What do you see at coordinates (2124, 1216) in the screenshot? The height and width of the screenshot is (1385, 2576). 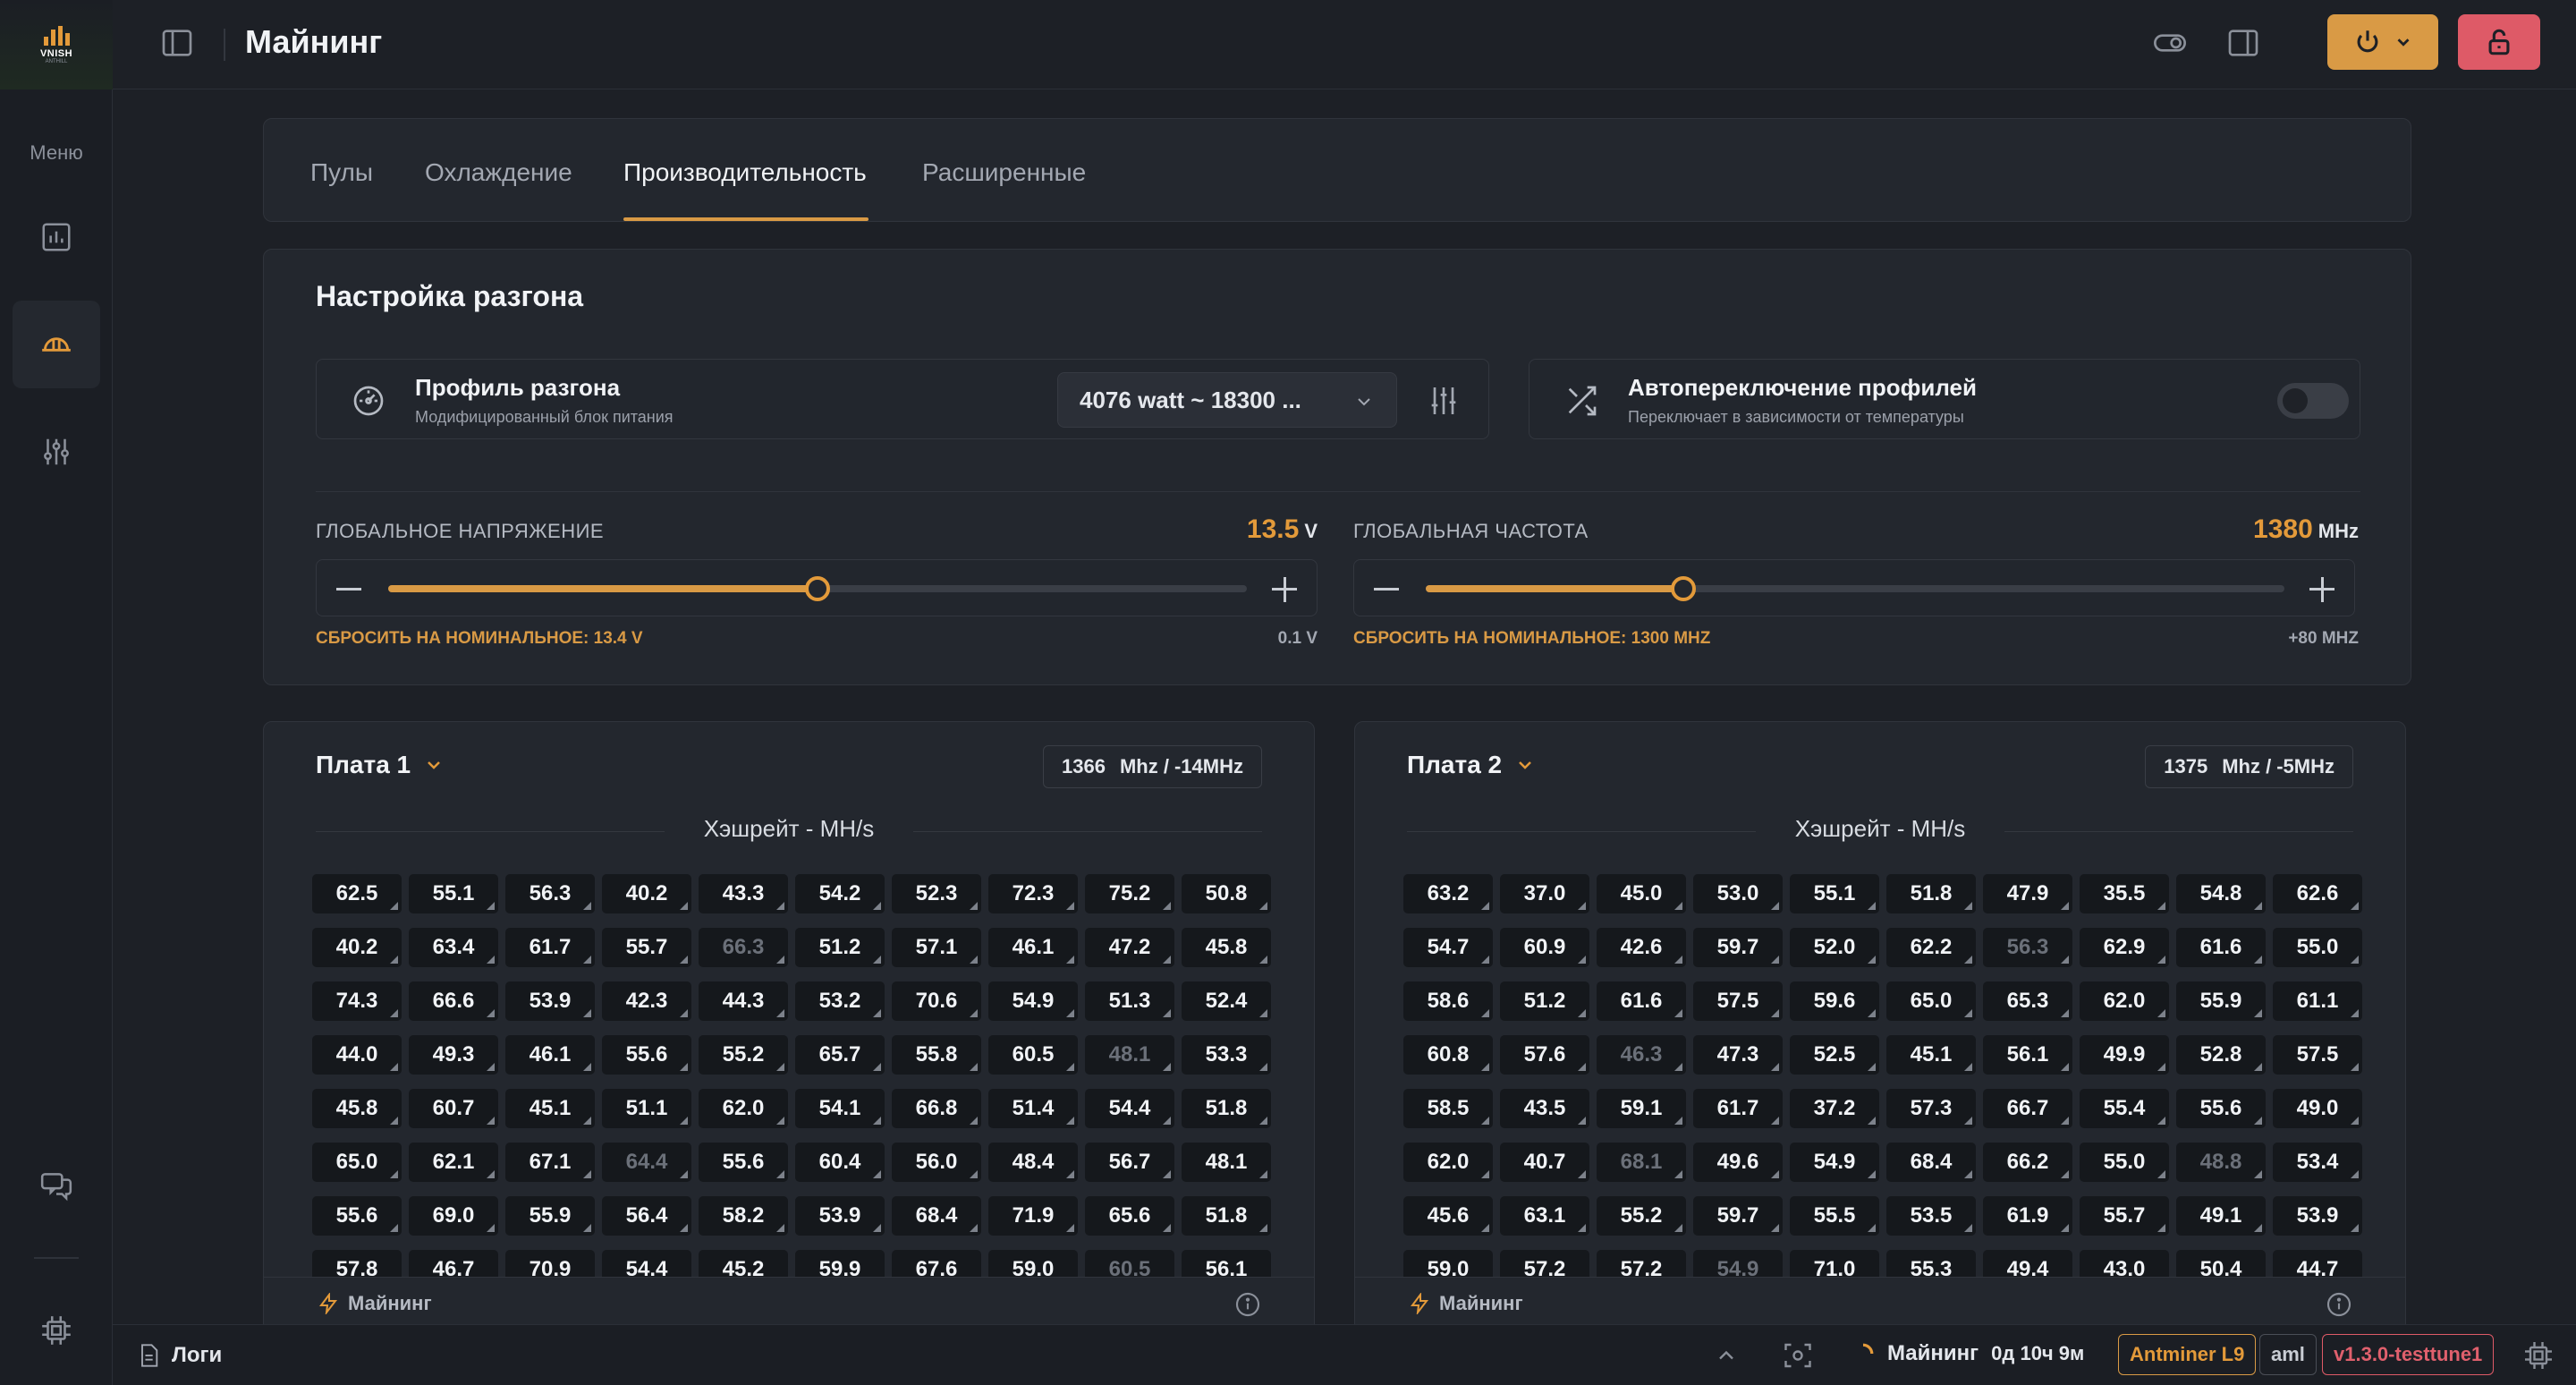 I see `chip-hashrate-cell: 55.7` at bounding box center [2124, 1216].